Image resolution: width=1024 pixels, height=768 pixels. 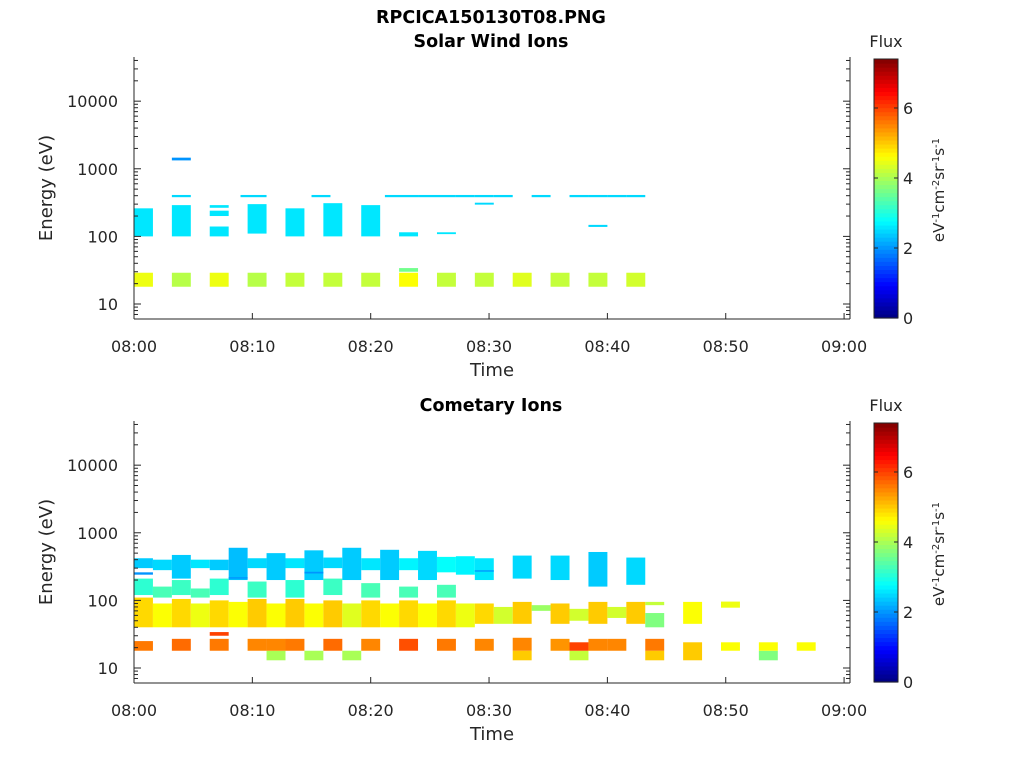 I want to click on y-axis-label: Energy (eV), so click(x=46, y=188).